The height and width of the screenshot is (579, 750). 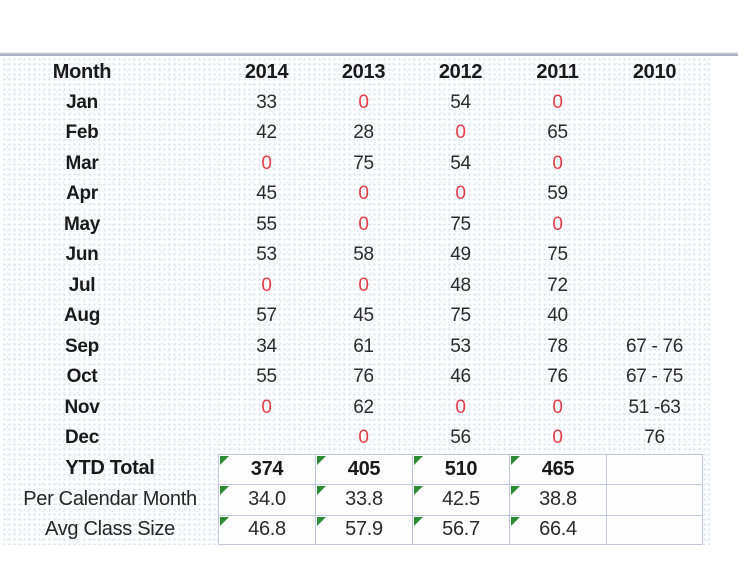 I want to click on column-header-year: 2013, so click(x=363, y=71).